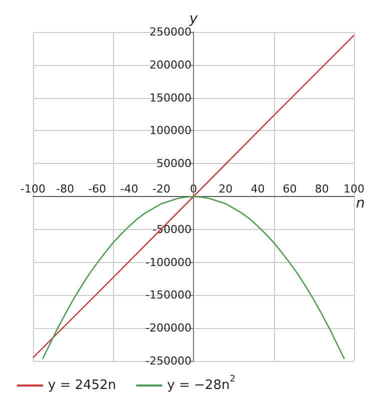 This screenshot has height=409, width=384. Describe the element at coordinates (161, 189) in the screenshot. I see `x-tick-label: -20` at that location.